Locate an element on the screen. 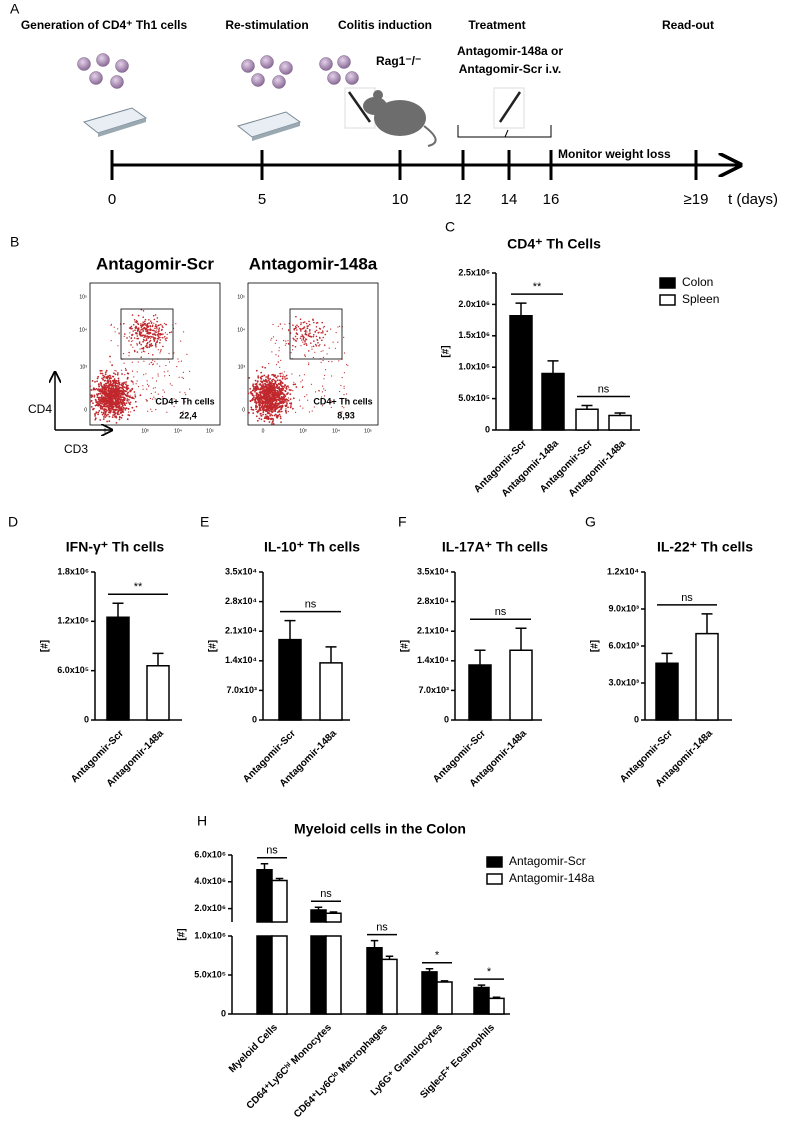  panel-label: A is located at coordinates (15, 9).